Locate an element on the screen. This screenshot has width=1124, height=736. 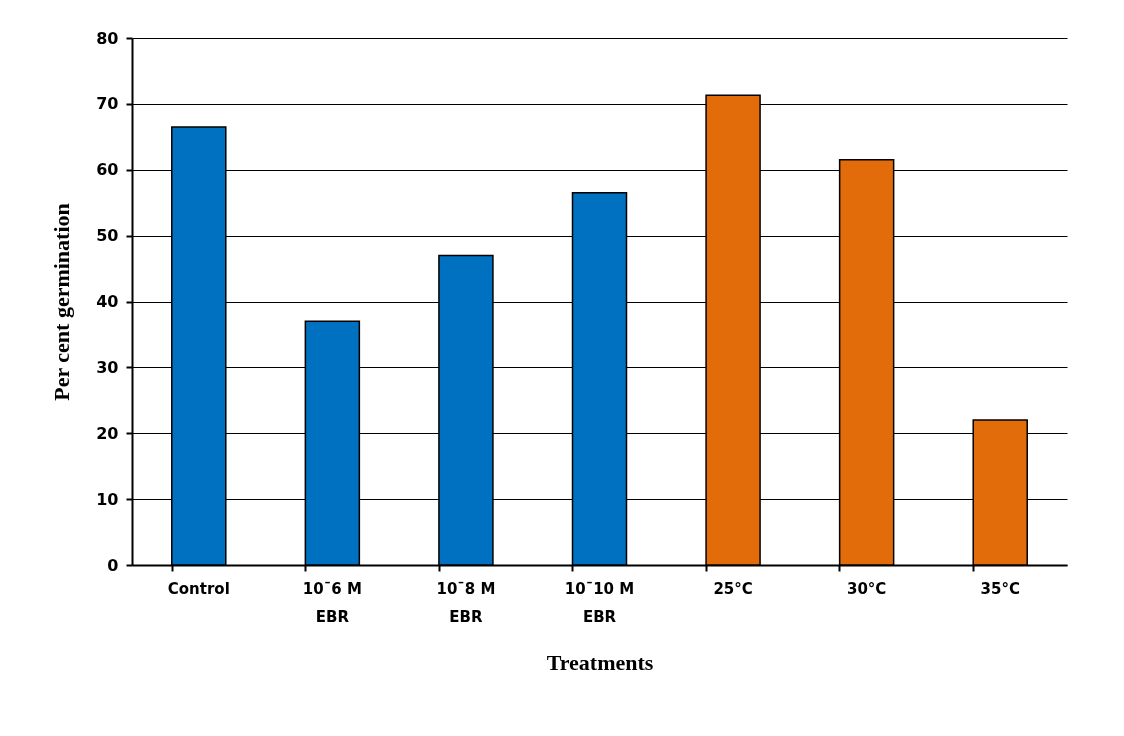
y-tick-label: 0 is located at coordinates (113, 565).